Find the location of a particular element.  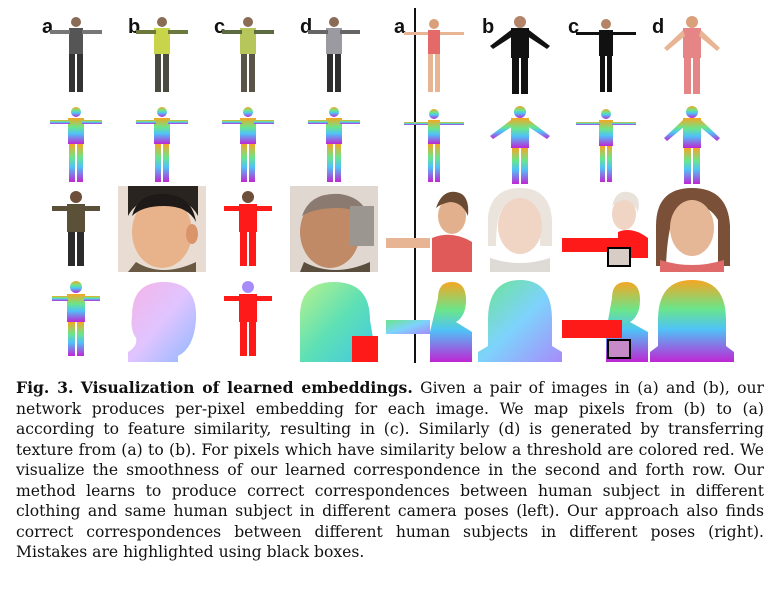

right-r1-c-figure is located at coordinates (606, 55).